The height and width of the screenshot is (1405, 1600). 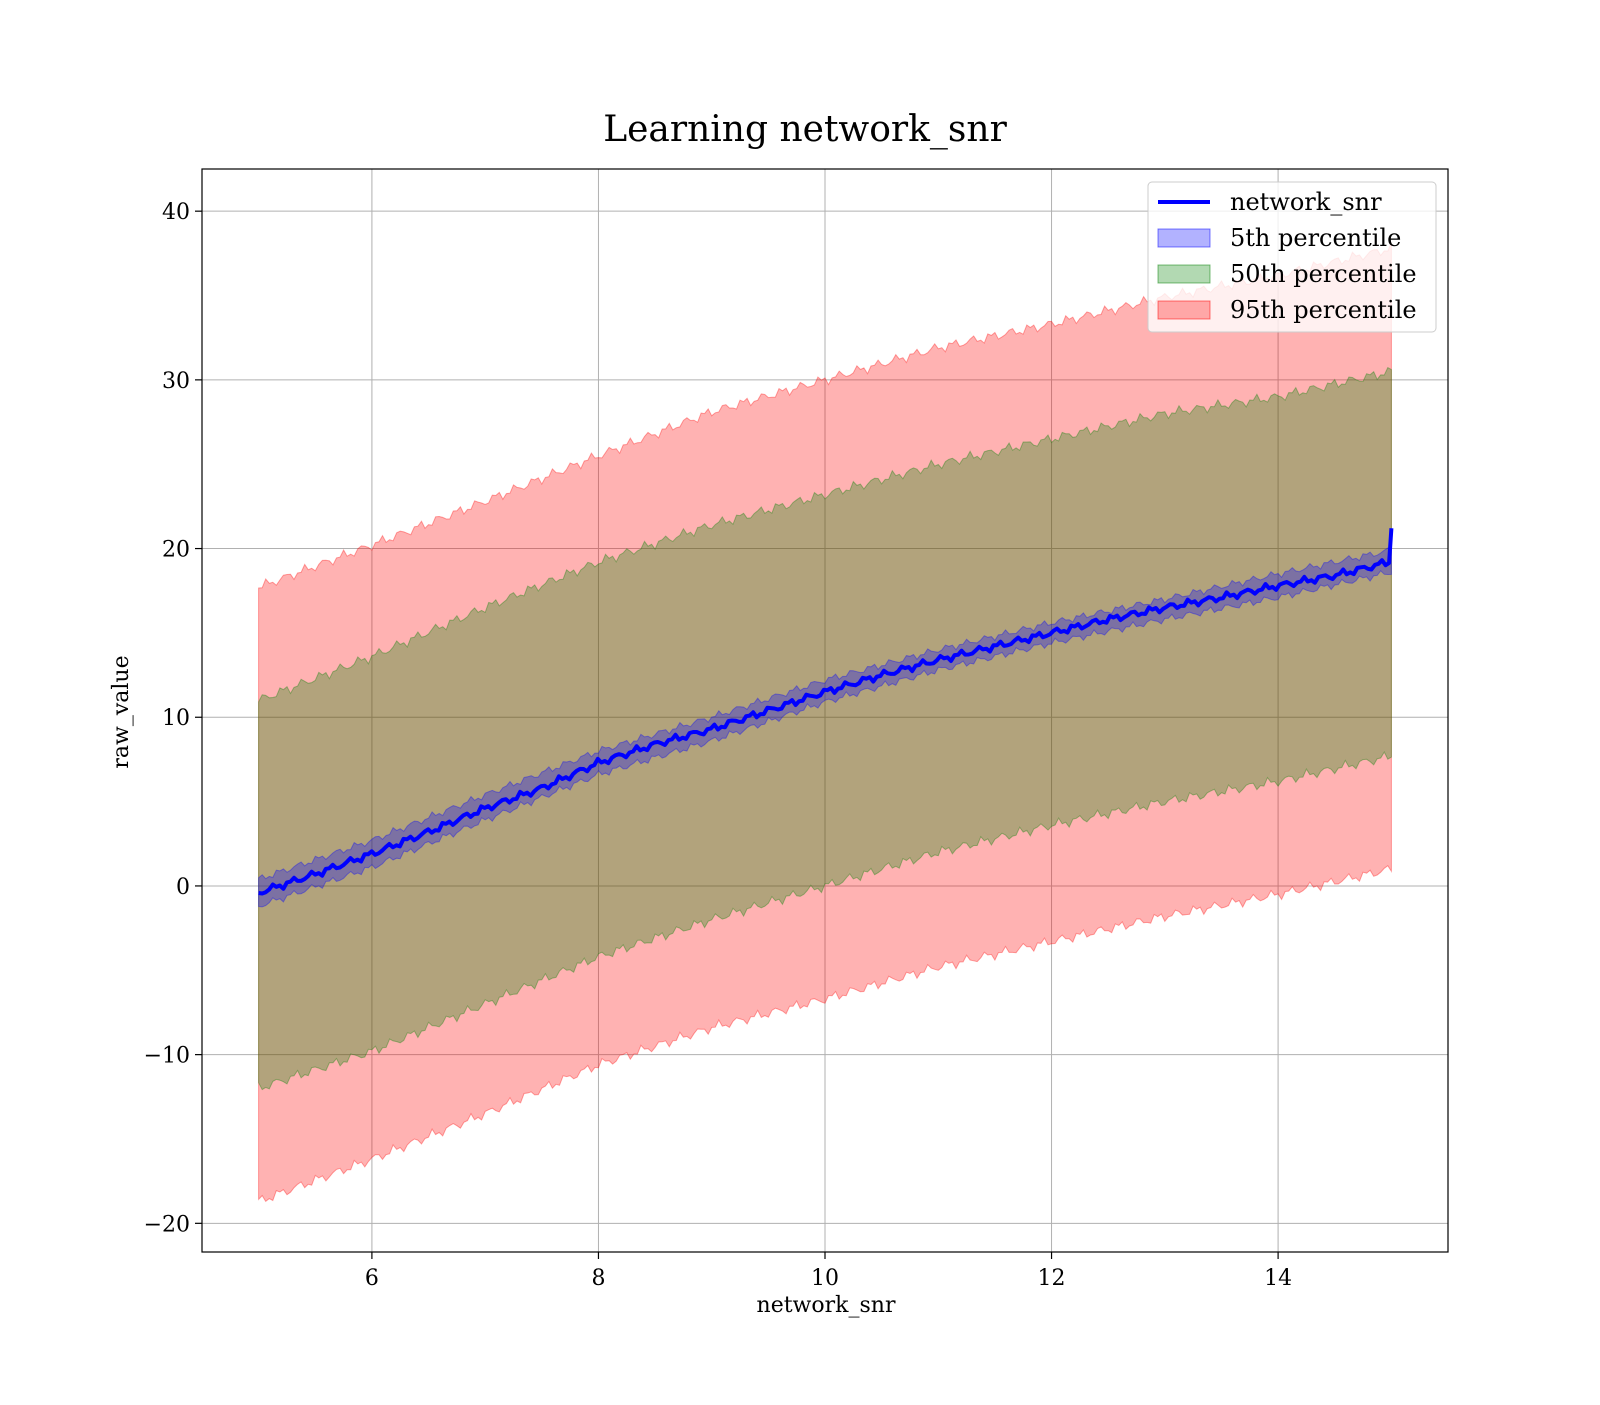 I want to click on x-tick-label: 6, so click(x=372, y=1278).